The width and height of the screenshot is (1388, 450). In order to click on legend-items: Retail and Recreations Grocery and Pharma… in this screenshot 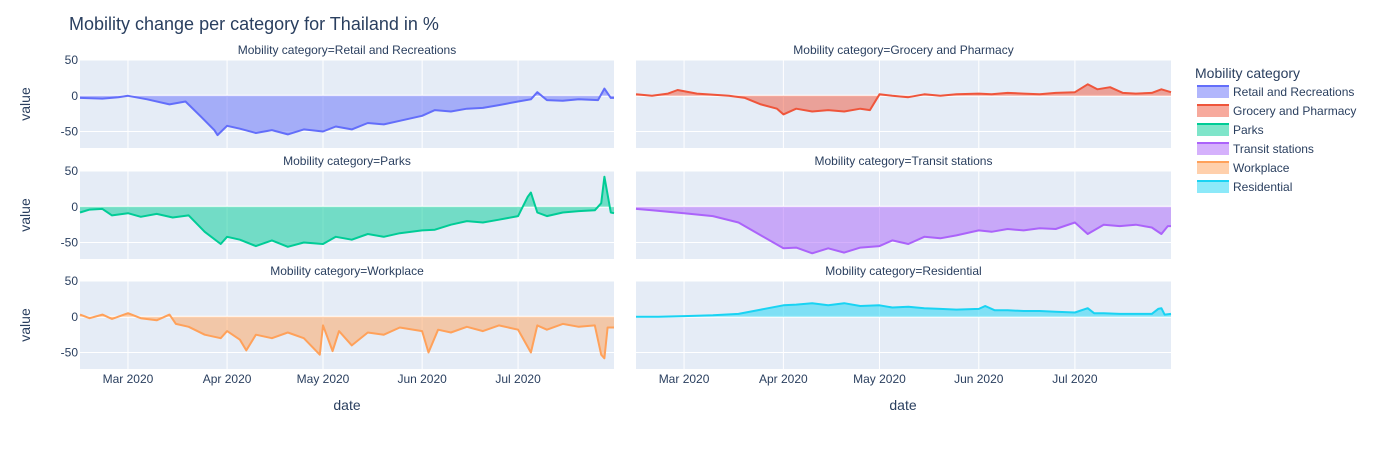, I will do `click(1276, 139)`.